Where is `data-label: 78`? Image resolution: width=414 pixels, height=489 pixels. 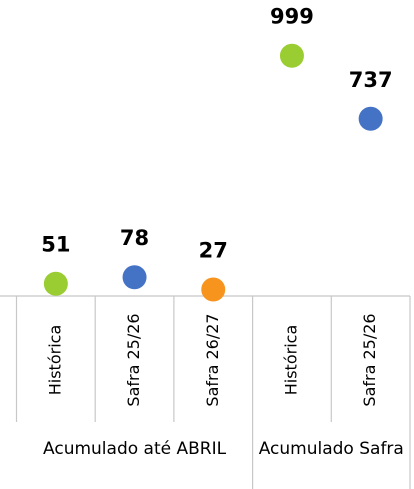 data-label: 78 is located at coordinates (134, 238).